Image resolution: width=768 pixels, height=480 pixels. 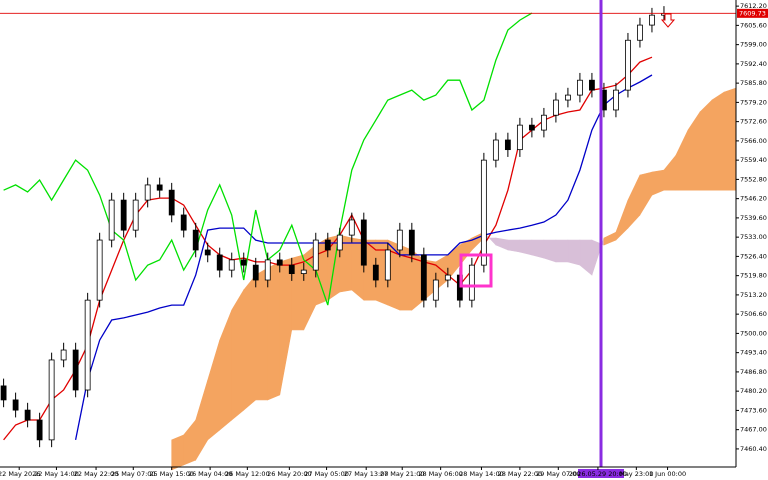 I want to click on y-tick-label: 7599.00, so click(x=753, y=45).